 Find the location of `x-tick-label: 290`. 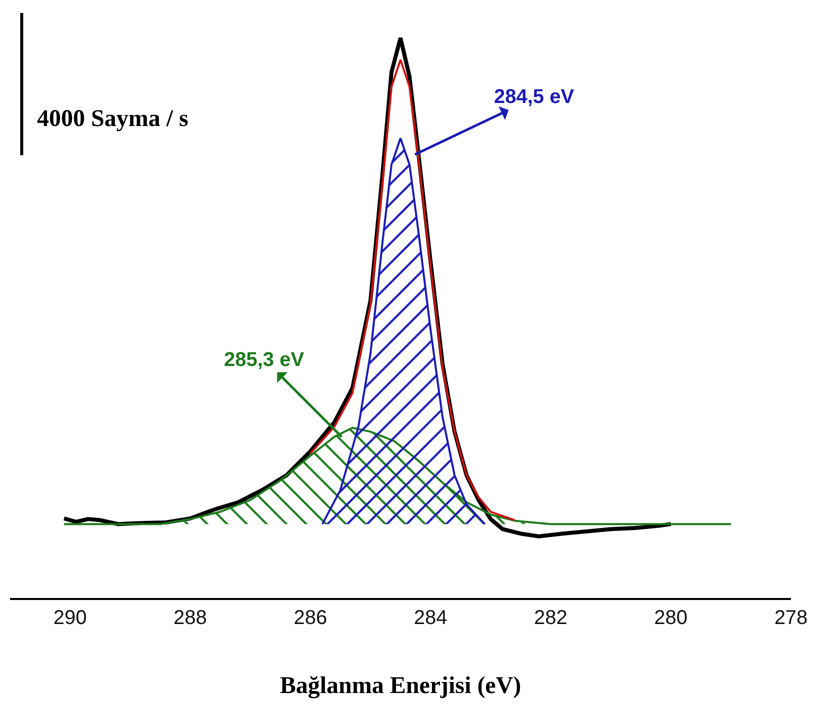

x-tick-label: 290 is located at coordinates (70, 618).